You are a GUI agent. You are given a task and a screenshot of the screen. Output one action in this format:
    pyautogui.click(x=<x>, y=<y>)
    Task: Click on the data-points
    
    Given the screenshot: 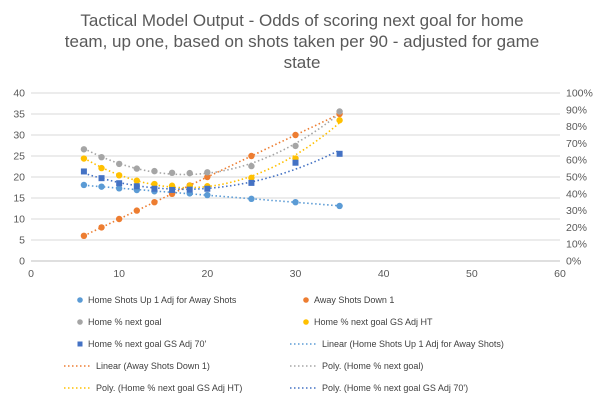 What is the action you would take?
    pyautogui.click(x=211, y=173)
    